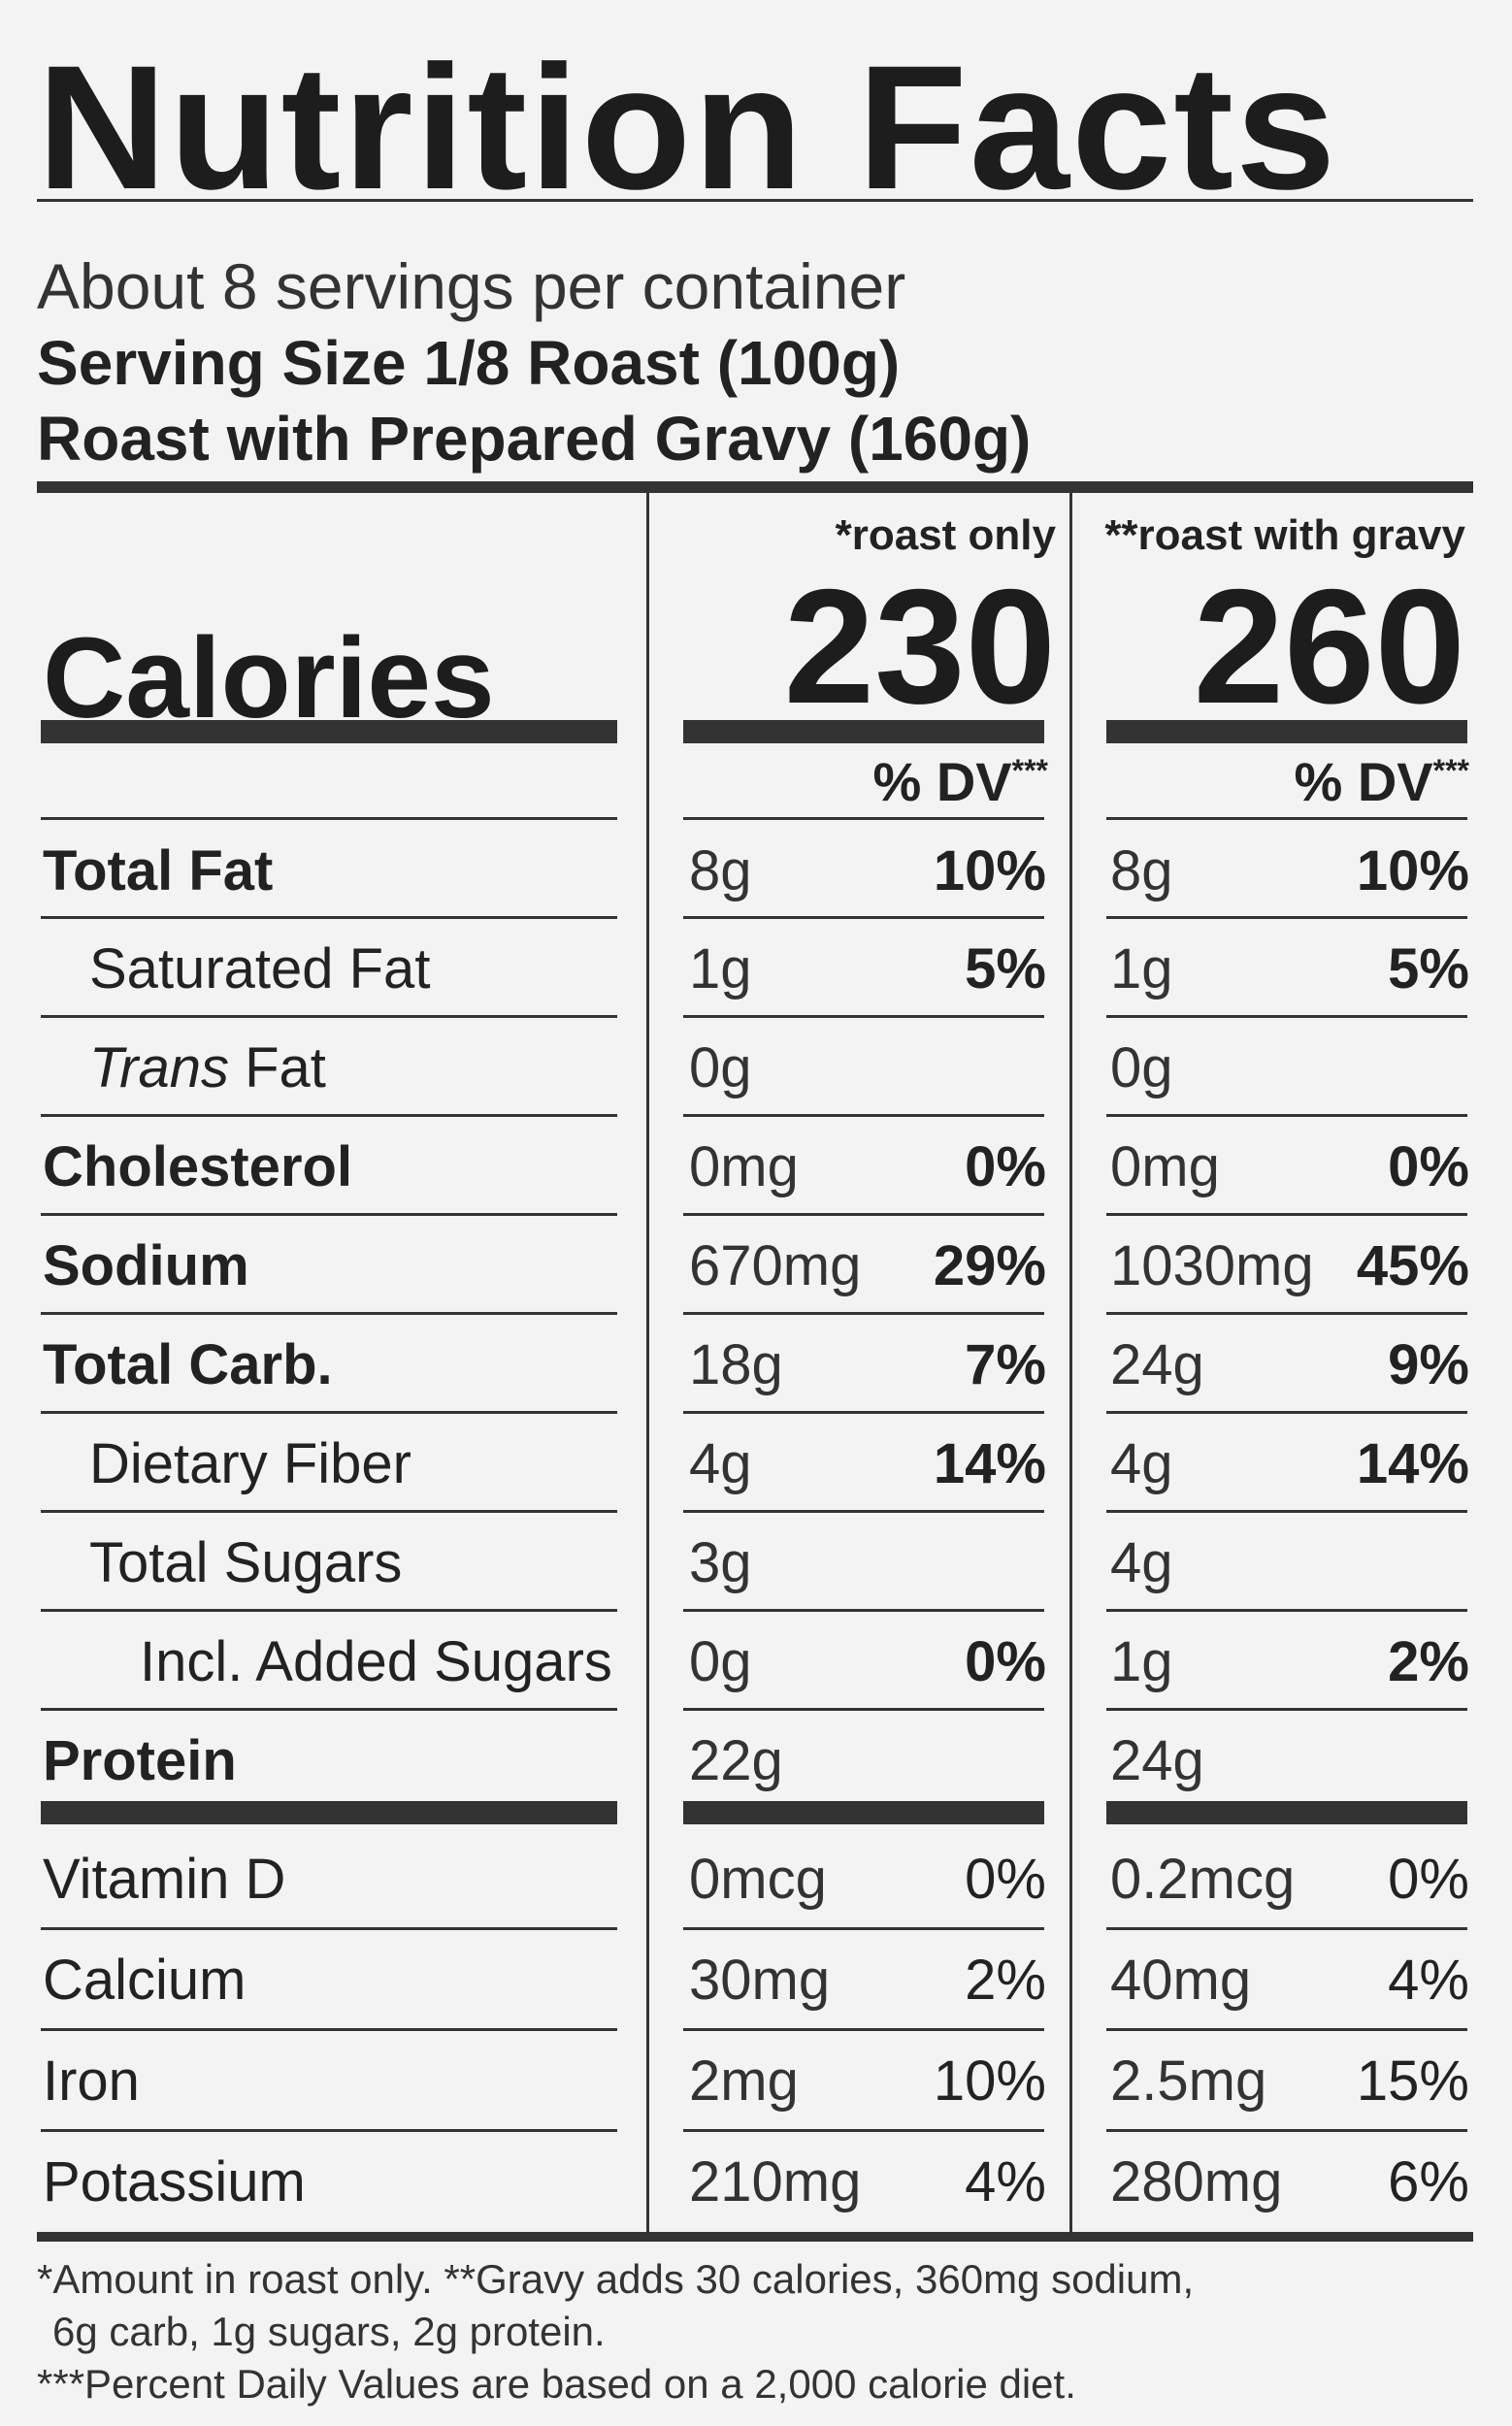  What do you see at coordinates (269, 678) in the screenshot?
I see `calories-label: Calories` at bounding box center [269, 678].